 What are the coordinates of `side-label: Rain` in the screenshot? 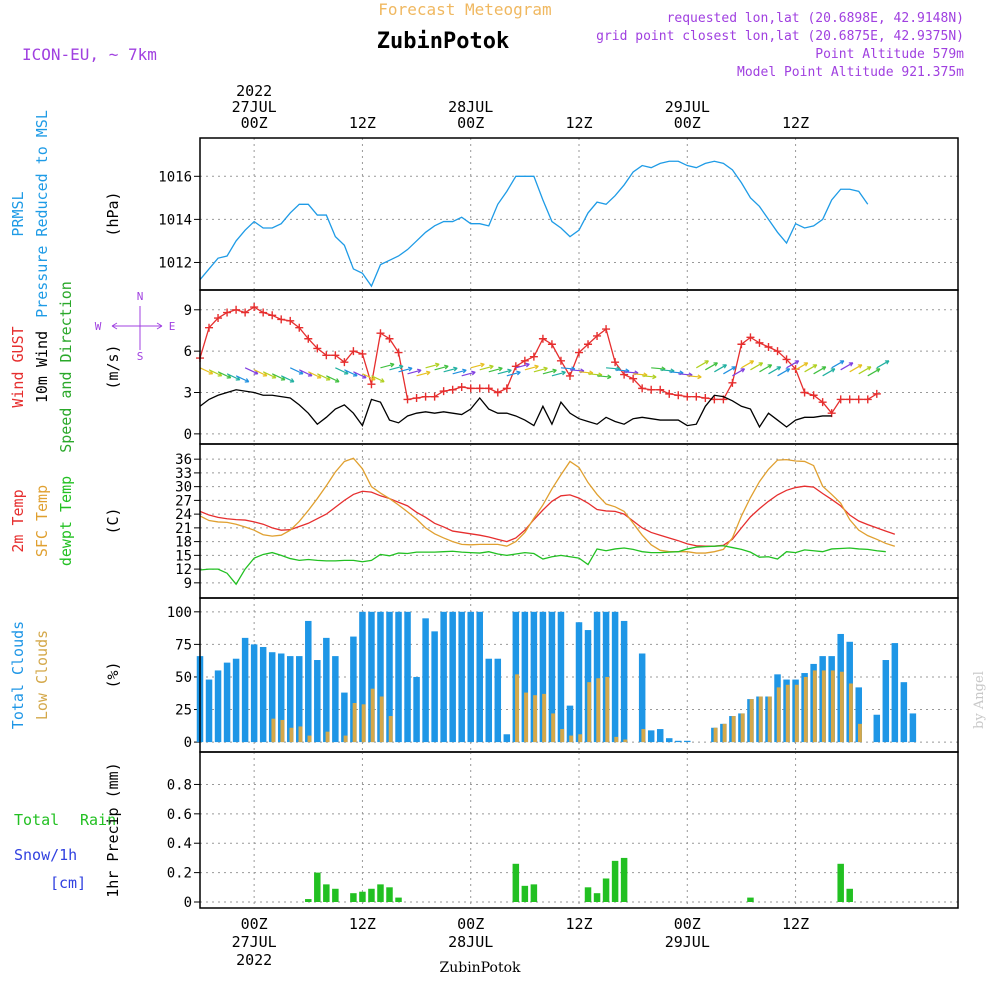 It's located at (98, 820).